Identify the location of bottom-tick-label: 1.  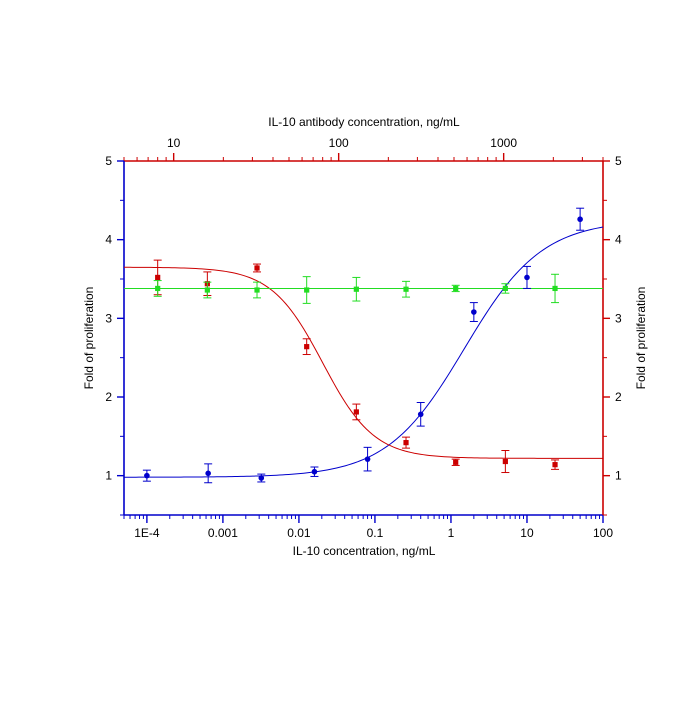
(451, 533).